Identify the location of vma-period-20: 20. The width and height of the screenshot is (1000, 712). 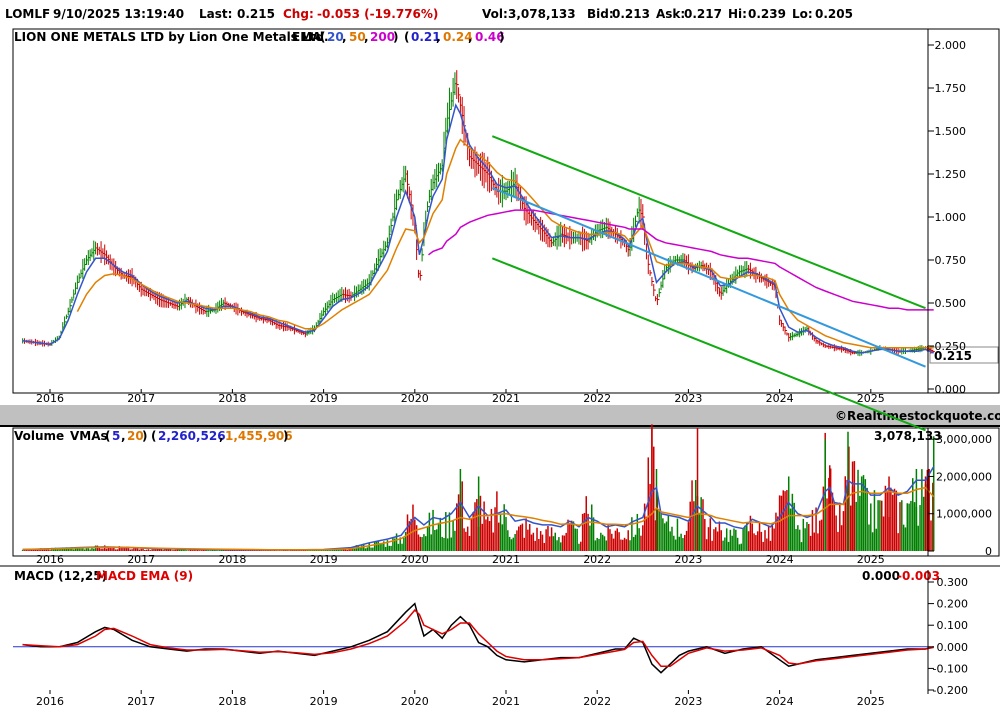
(135, 436).